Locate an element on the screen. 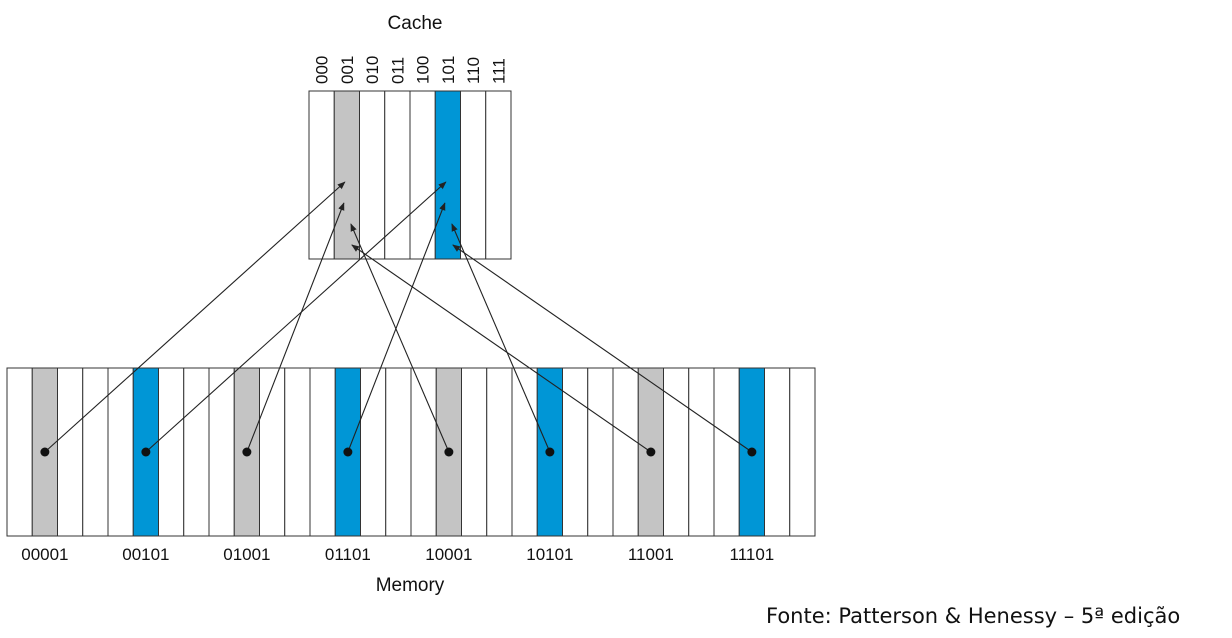 The height and width of the screenshot is (638, 1232). cache-index-label: 110 is located at coordinates (473, 70).